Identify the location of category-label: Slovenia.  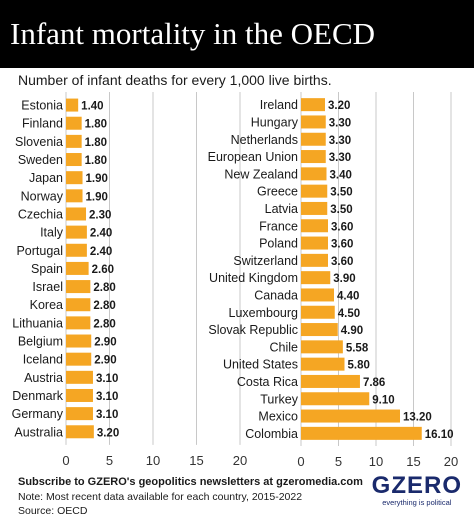
(39, 142).